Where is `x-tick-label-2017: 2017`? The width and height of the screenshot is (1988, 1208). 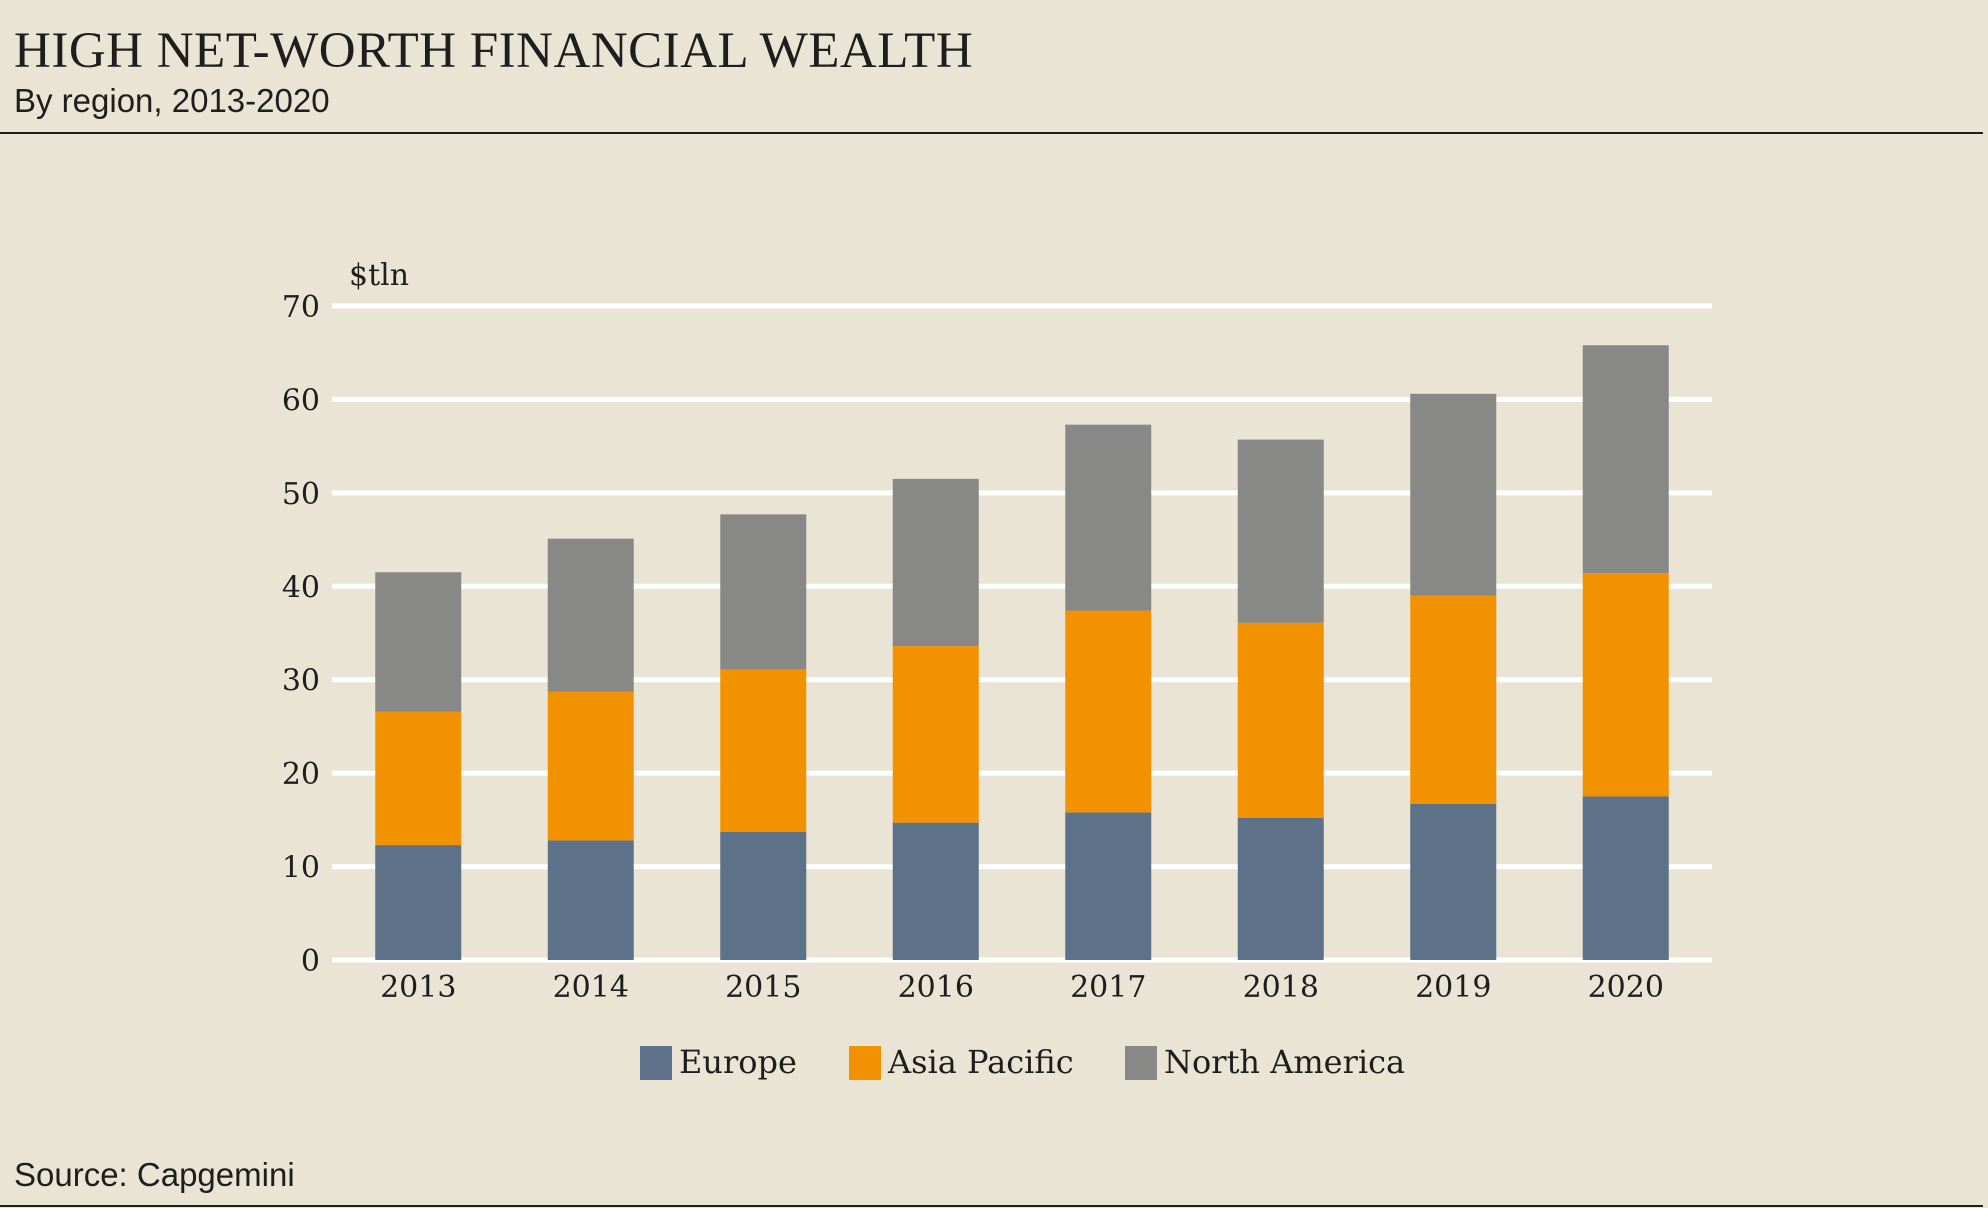 x-tick-label-2017: 2017 is located at coordinates (1108, 987).